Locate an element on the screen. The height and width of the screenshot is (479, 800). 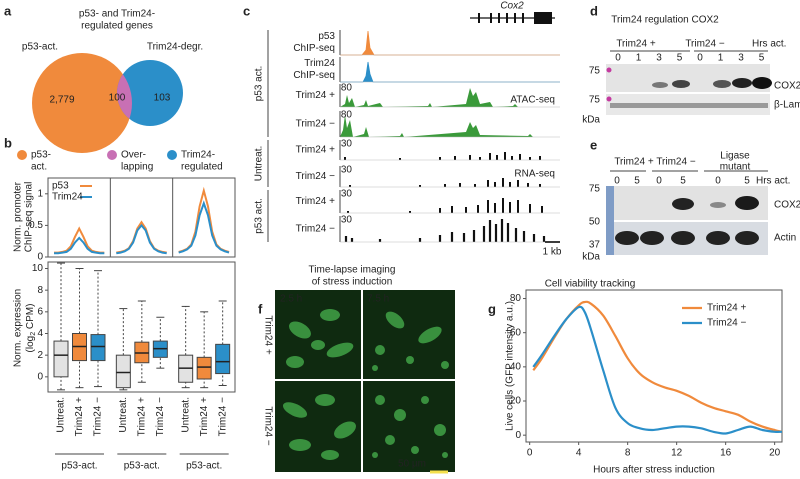
panel-label: e is located at coordinates (593, 144).